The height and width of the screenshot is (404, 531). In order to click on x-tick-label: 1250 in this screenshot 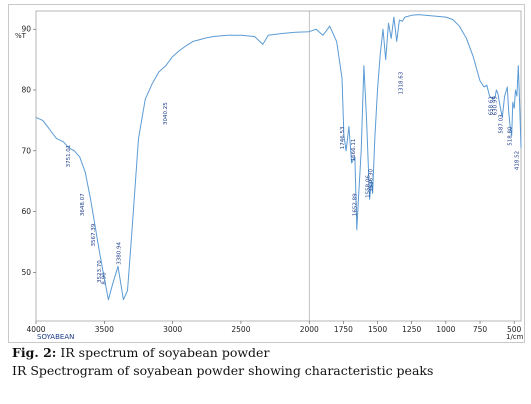, I will do `click(411, 329)`.